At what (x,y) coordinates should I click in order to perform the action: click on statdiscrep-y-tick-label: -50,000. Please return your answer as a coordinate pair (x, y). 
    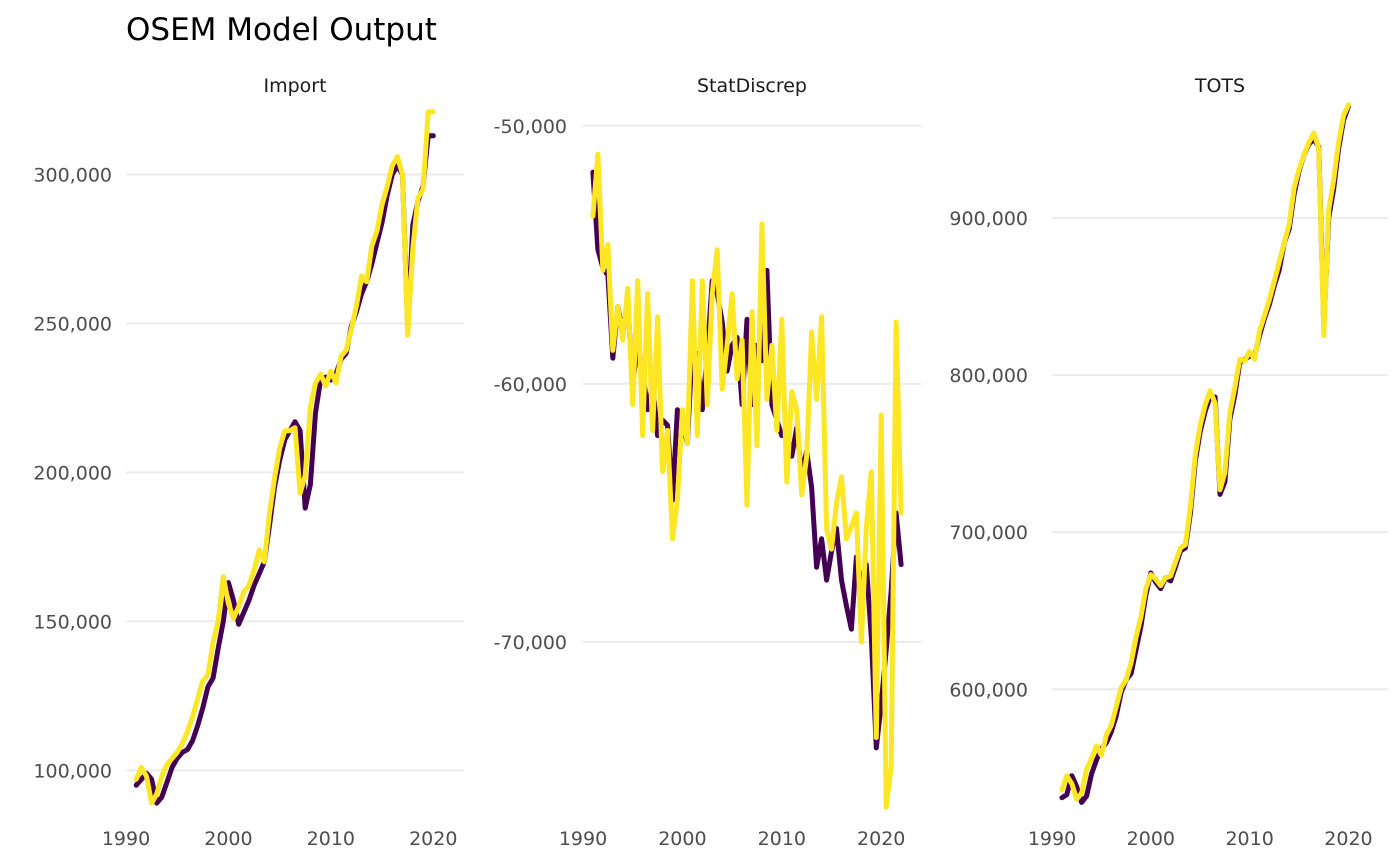
    Looking at the image, I should click on (530, 127).